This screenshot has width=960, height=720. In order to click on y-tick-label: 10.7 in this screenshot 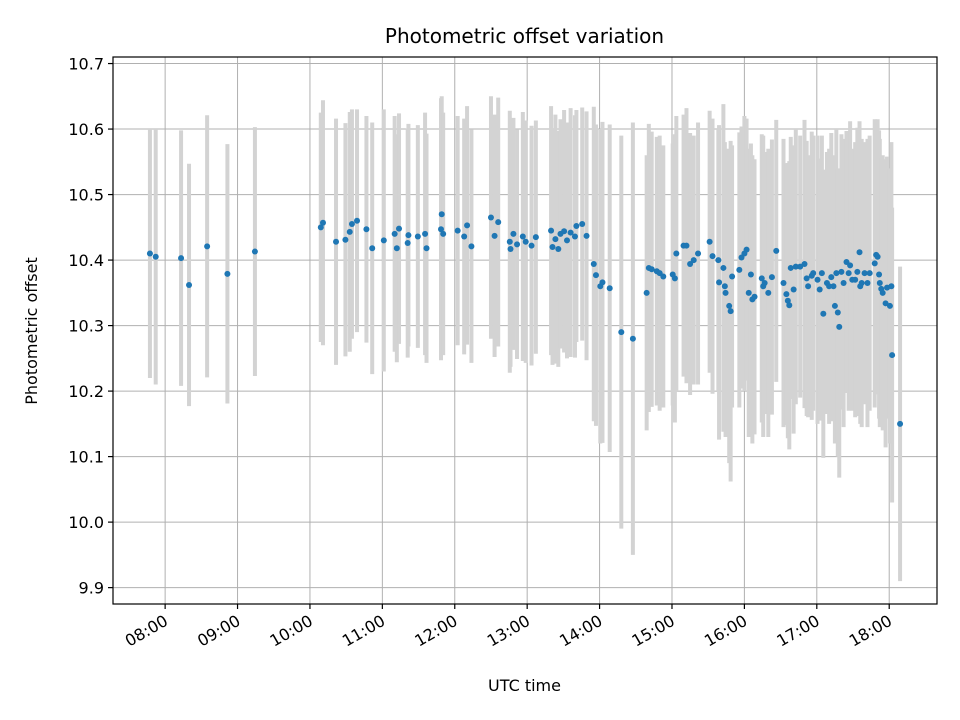, I will do `click(86, 64)`.